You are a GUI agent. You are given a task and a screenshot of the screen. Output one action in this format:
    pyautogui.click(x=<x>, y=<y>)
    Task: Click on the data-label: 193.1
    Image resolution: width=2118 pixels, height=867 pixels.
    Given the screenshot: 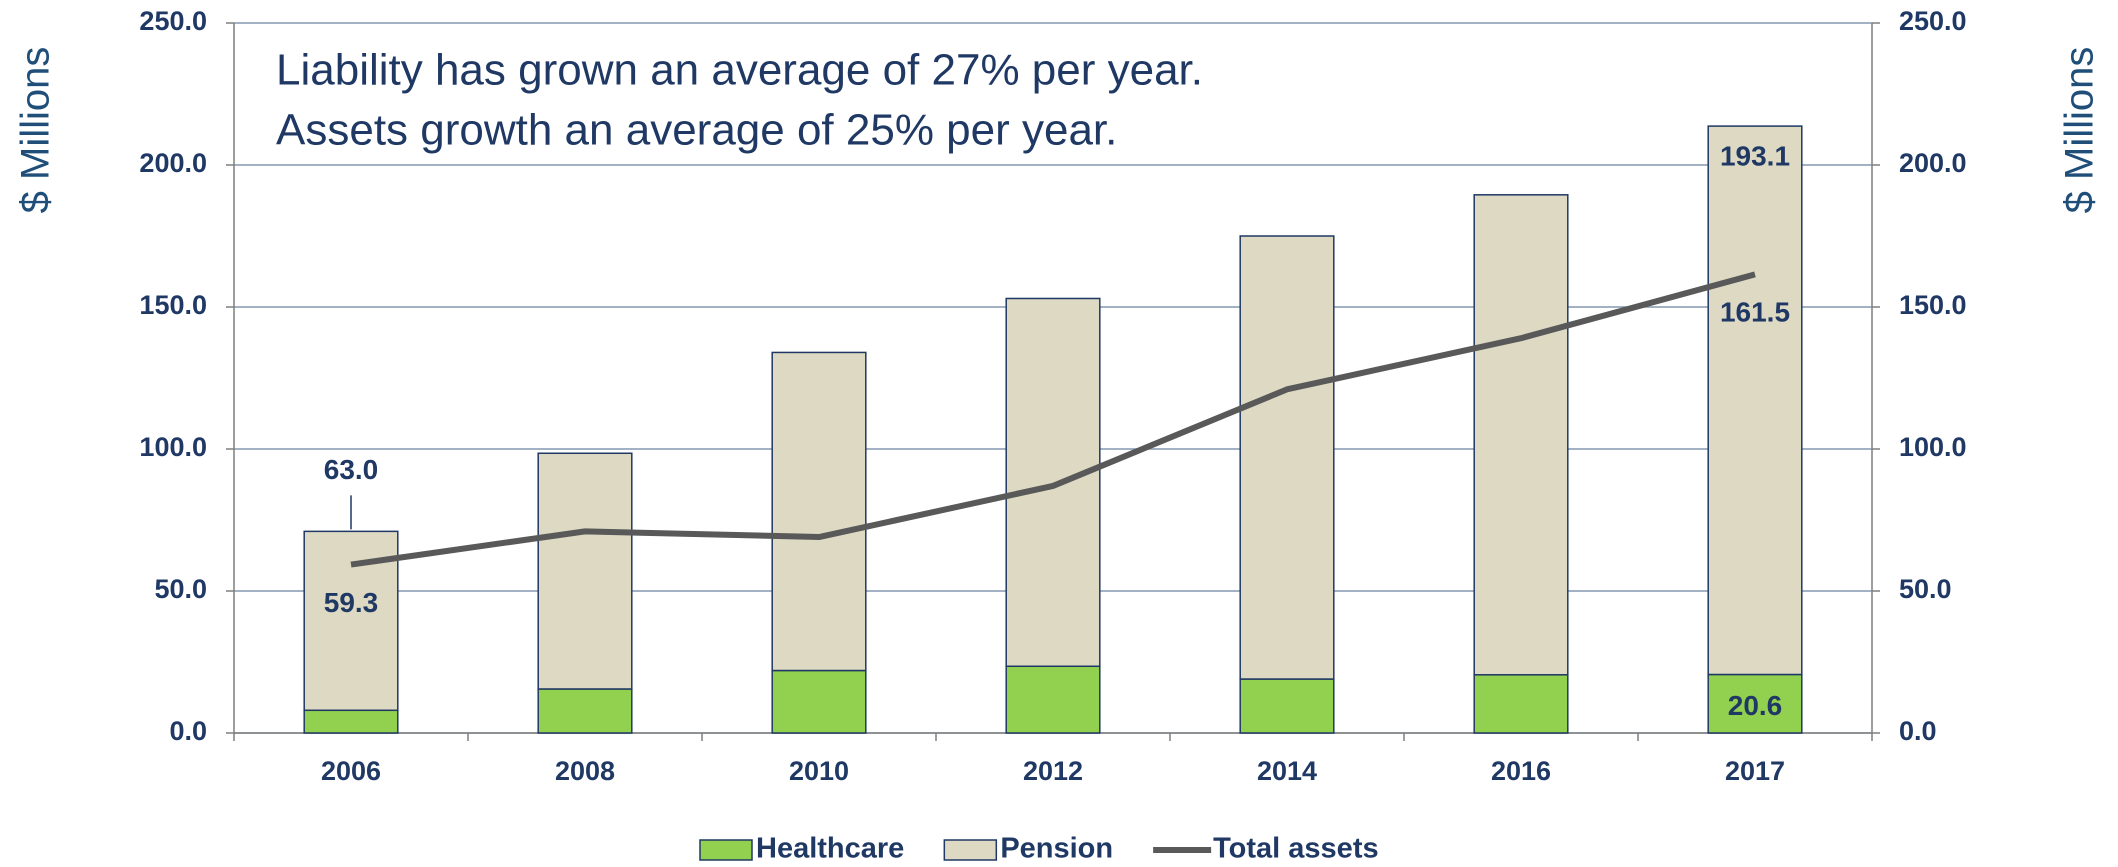 What is the action you would take?
    pyautogui.click(x=1755, y=155)
    